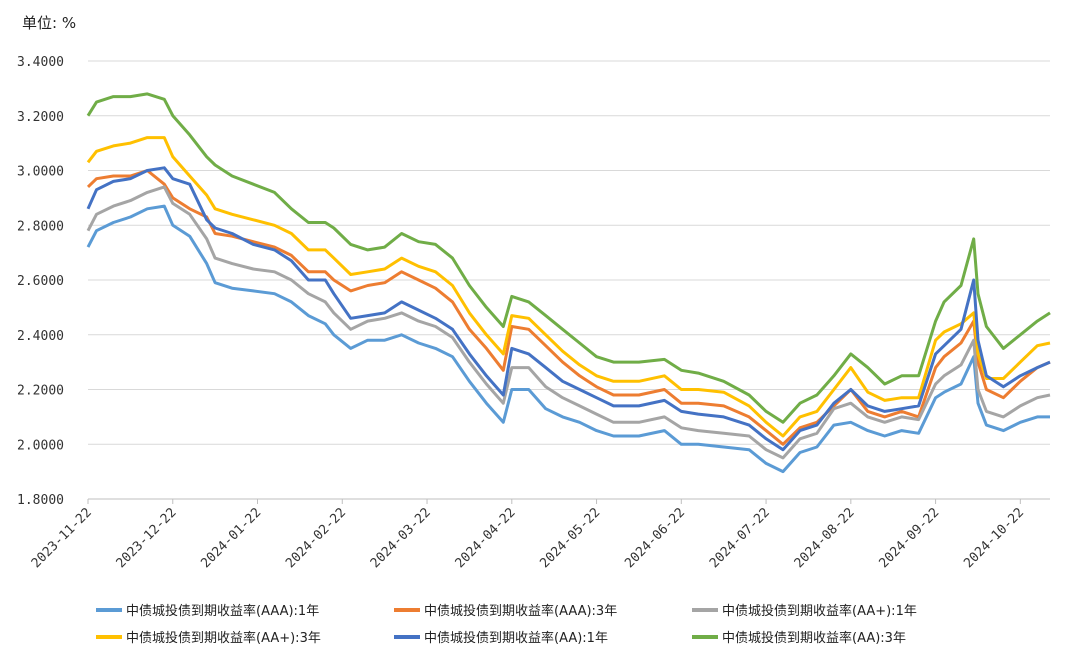 Image resolution: width=1080 pixels, height=659 pixels. I want to click on y-tick-label: 1.8000, so click(40, 500).